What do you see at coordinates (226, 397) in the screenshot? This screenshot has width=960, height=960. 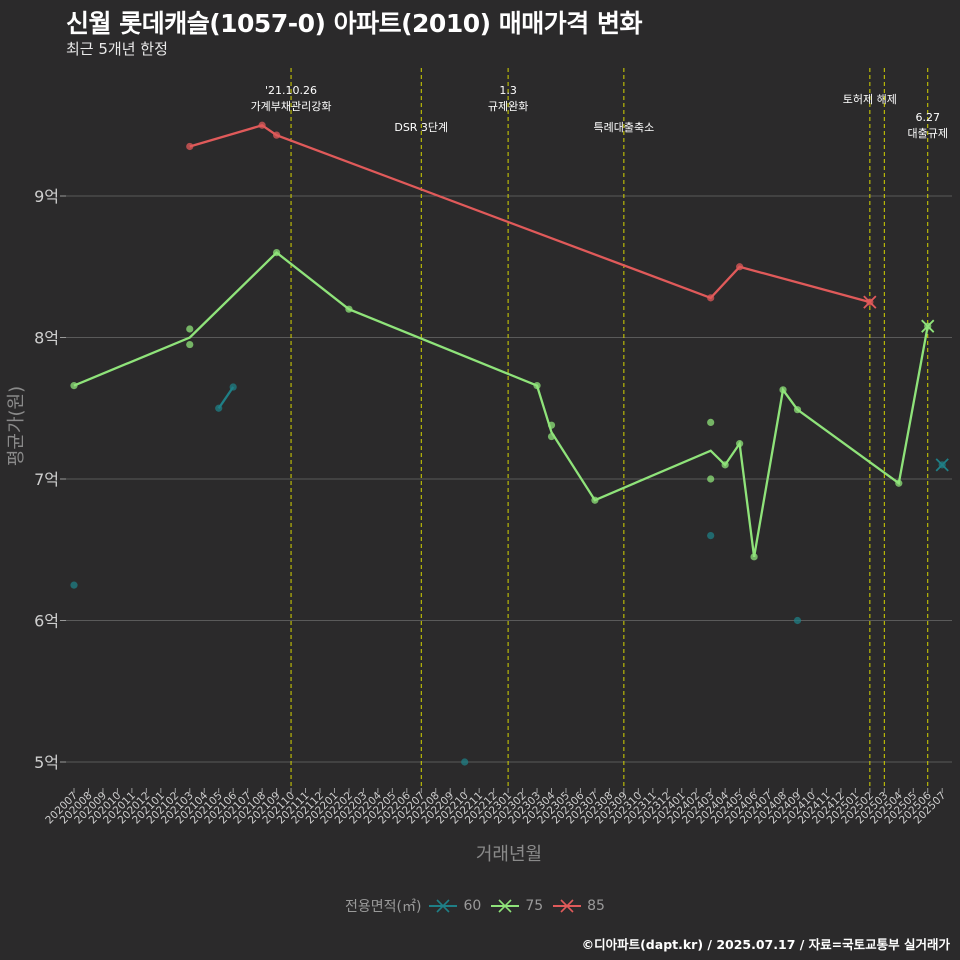 I see `series-60-line` at bounding box center [226, 397].